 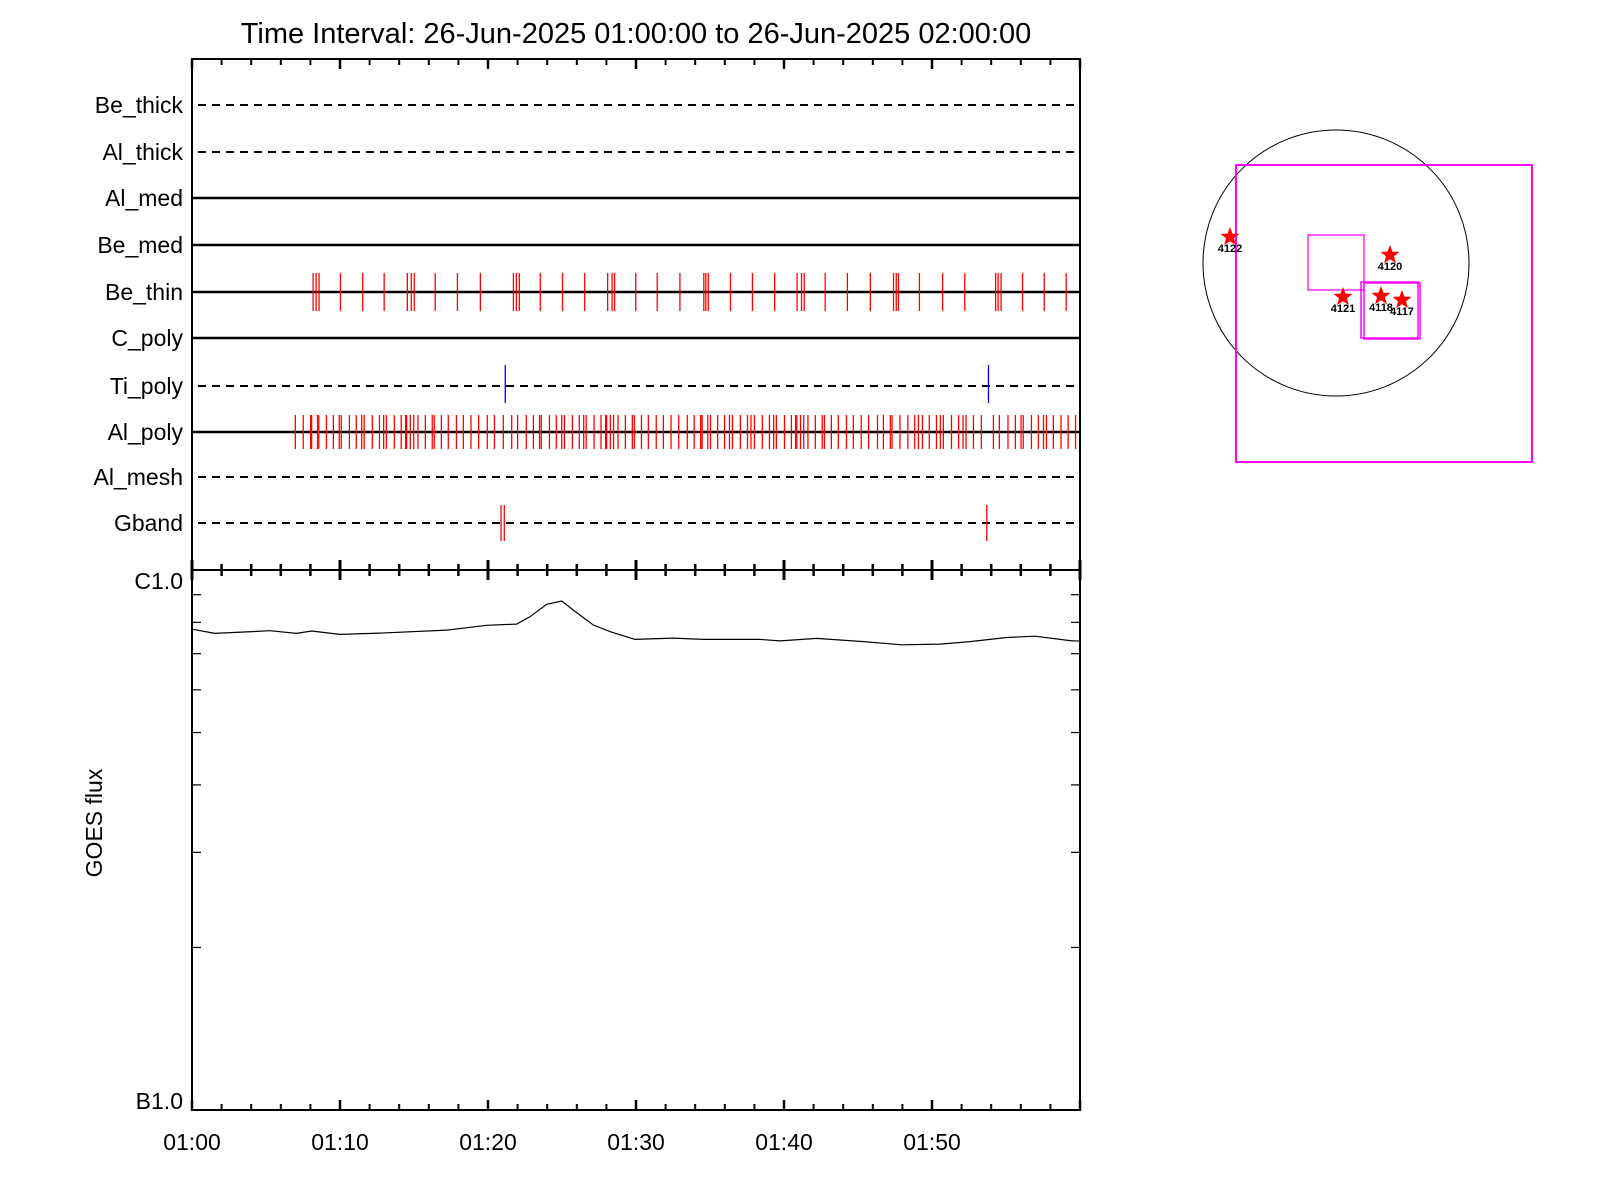 What do you see at coordinates (147, 386) in the screenshot?
I see `row-label: Ti_poly` at bounding box center [147, 386].